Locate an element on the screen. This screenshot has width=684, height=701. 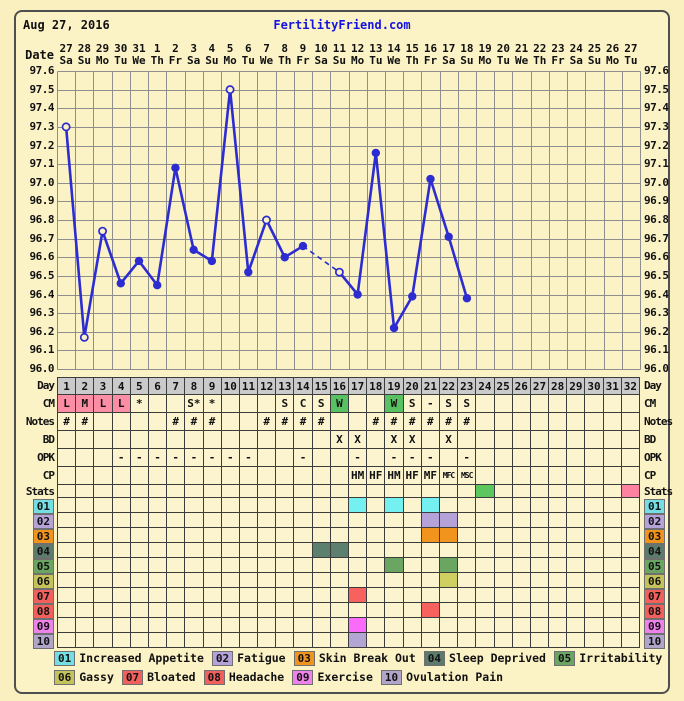
bd-cell-day-19: X is located at coordinates (394, 440).